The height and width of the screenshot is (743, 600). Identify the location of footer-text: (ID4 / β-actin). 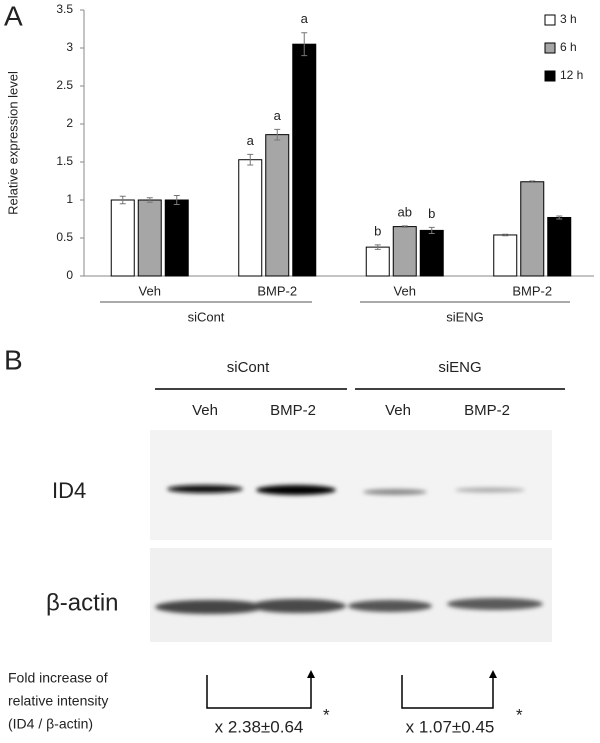
(50, 724).